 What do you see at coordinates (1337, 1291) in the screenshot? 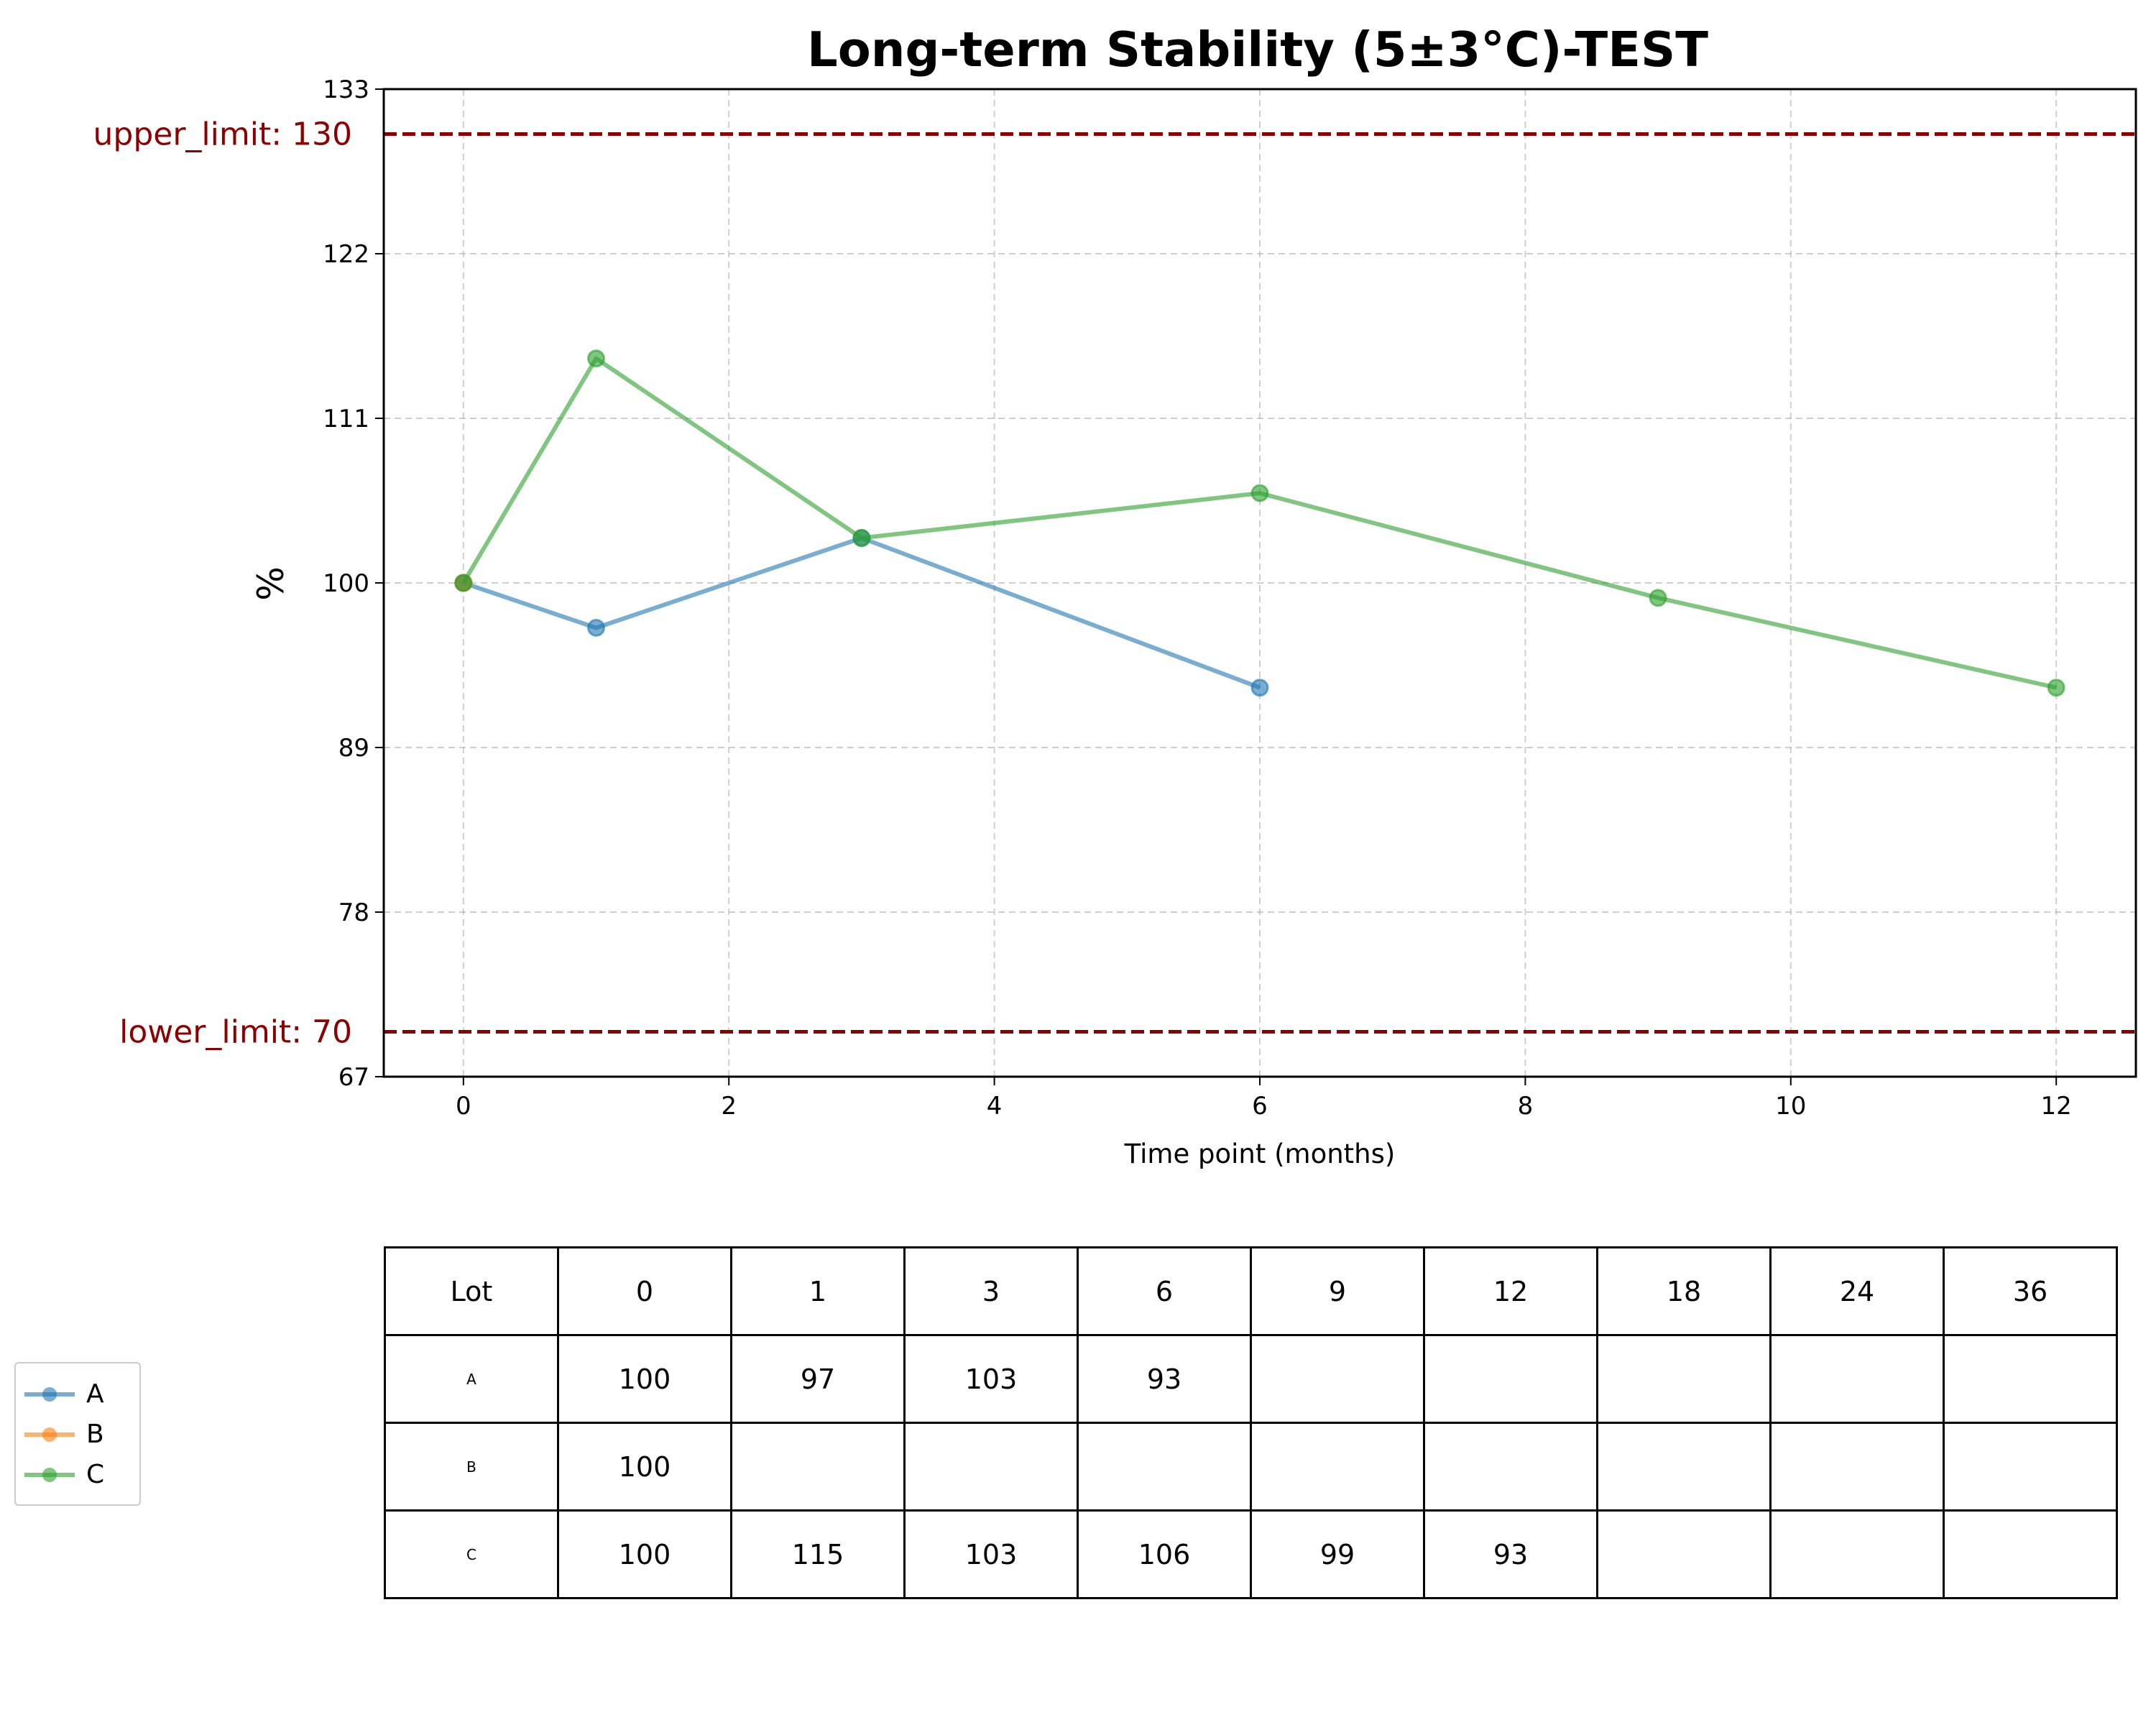
I see `header-cell: 9` at bounding box center [1337, 1291].